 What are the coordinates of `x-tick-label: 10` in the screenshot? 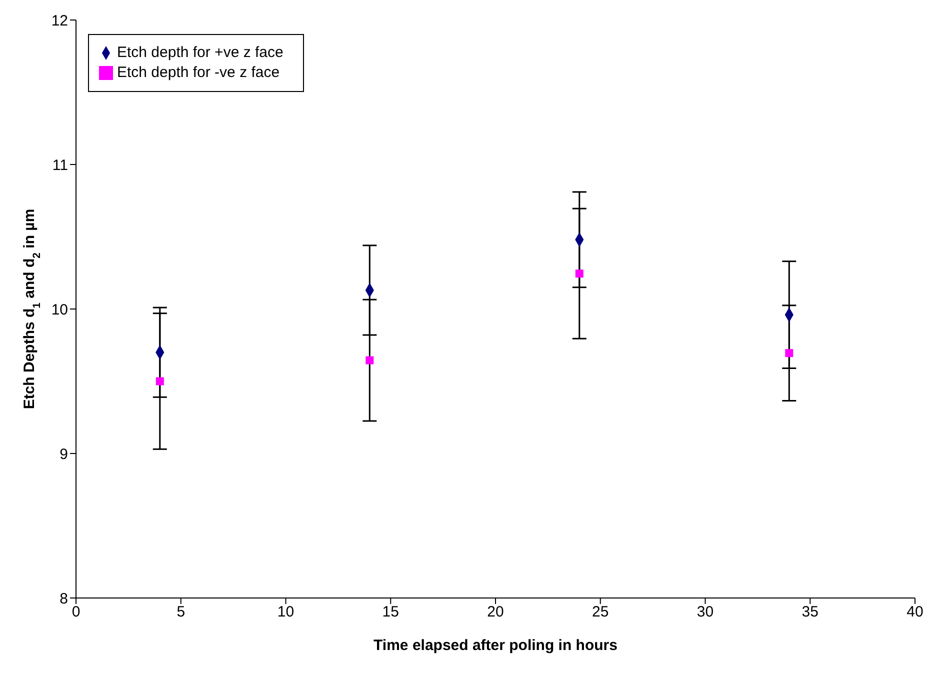 It's located at (285, 612).